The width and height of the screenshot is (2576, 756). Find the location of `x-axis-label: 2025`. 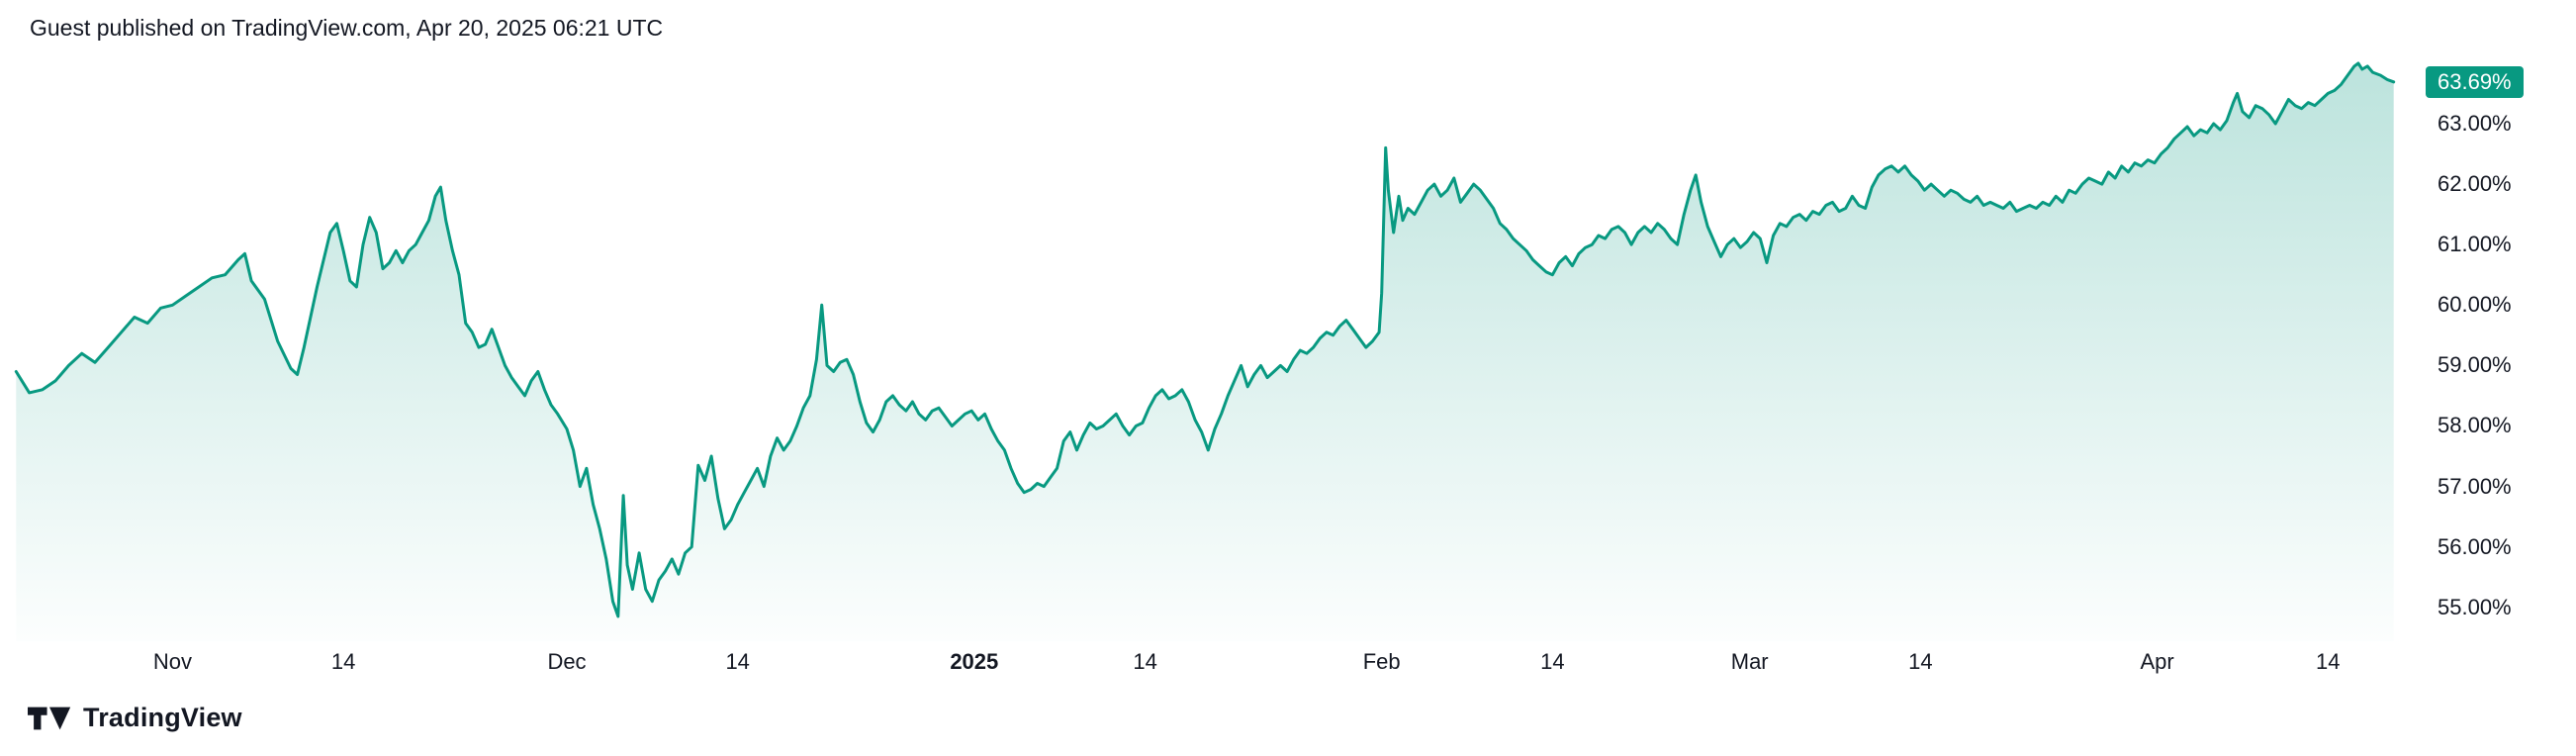

x-axis-label: 2025 is located at coordinates (974, 662).